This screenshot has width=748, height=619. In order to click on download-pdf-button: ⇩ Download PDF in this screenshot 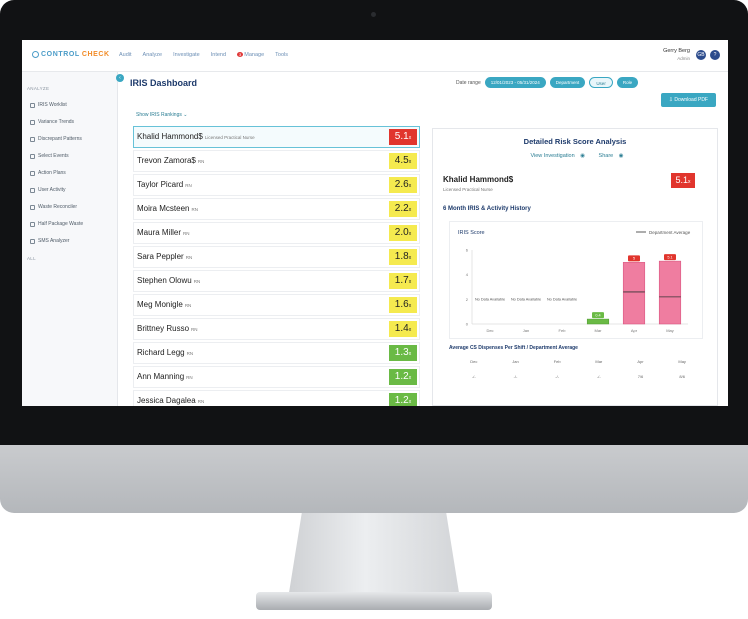, I will do `click(688, 100)`.